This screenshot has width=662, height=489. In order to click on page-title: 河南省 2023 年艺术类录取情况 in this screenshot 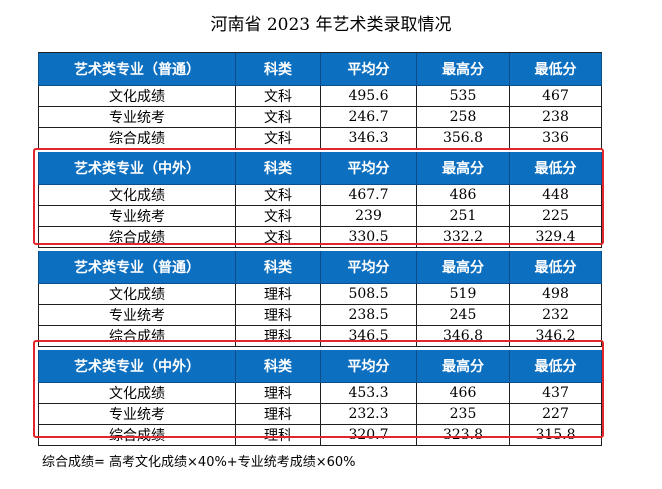, I will do `click(331, 25)`.